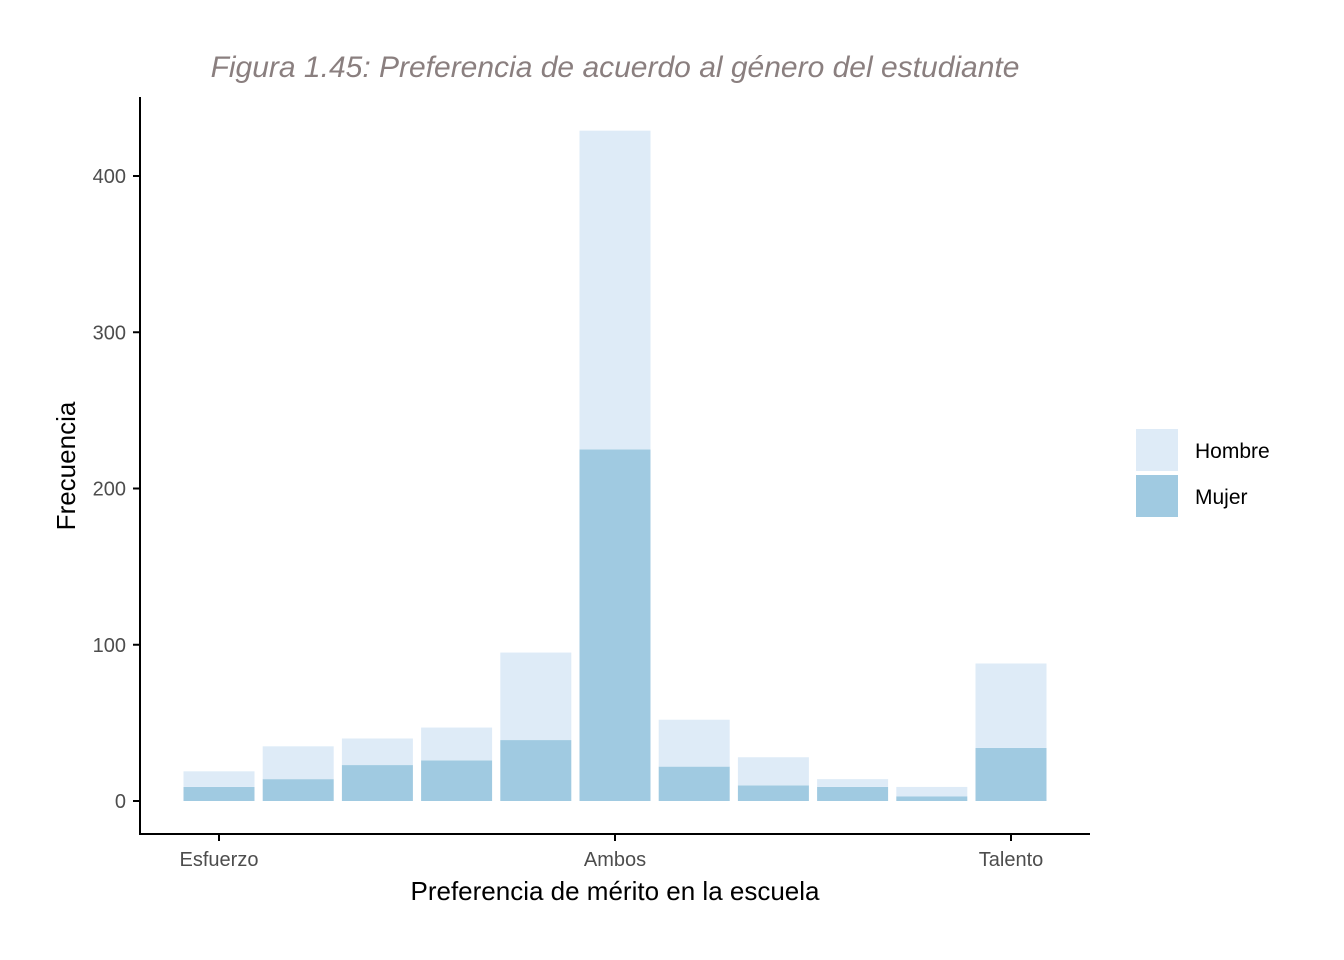  I want to click on legend: Hombre Mujer, so click(1203, 473).